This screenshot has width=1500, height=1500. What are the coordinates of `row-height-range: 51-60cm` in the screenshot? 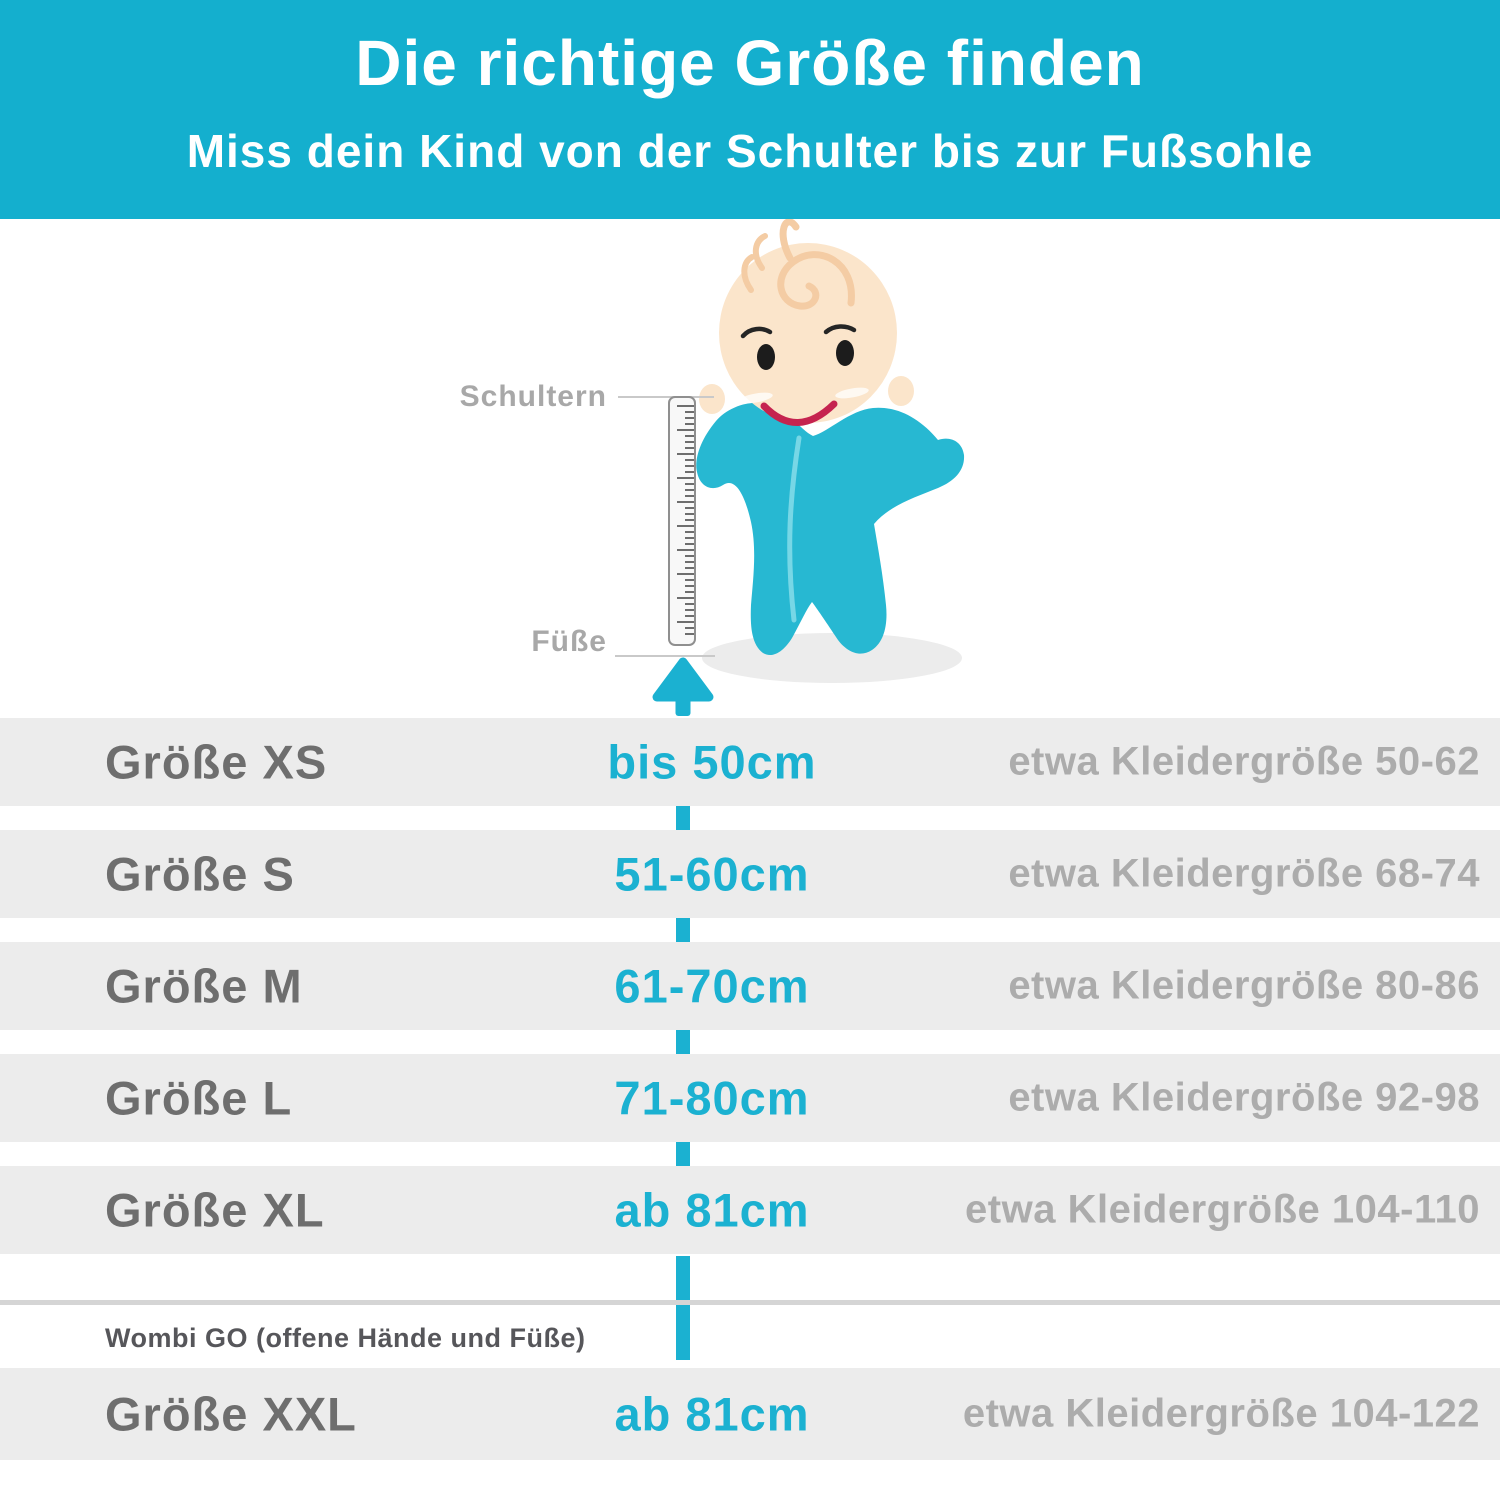 It's located at (712, 874).